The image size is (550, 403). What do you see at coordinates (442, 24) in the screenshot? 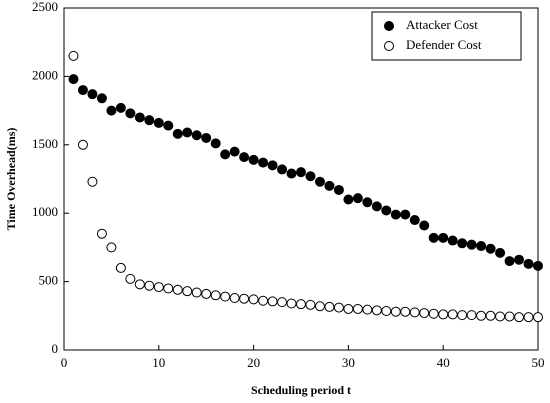
I see `legend-label: Attacker Cost` at bounding box center [442, 24].